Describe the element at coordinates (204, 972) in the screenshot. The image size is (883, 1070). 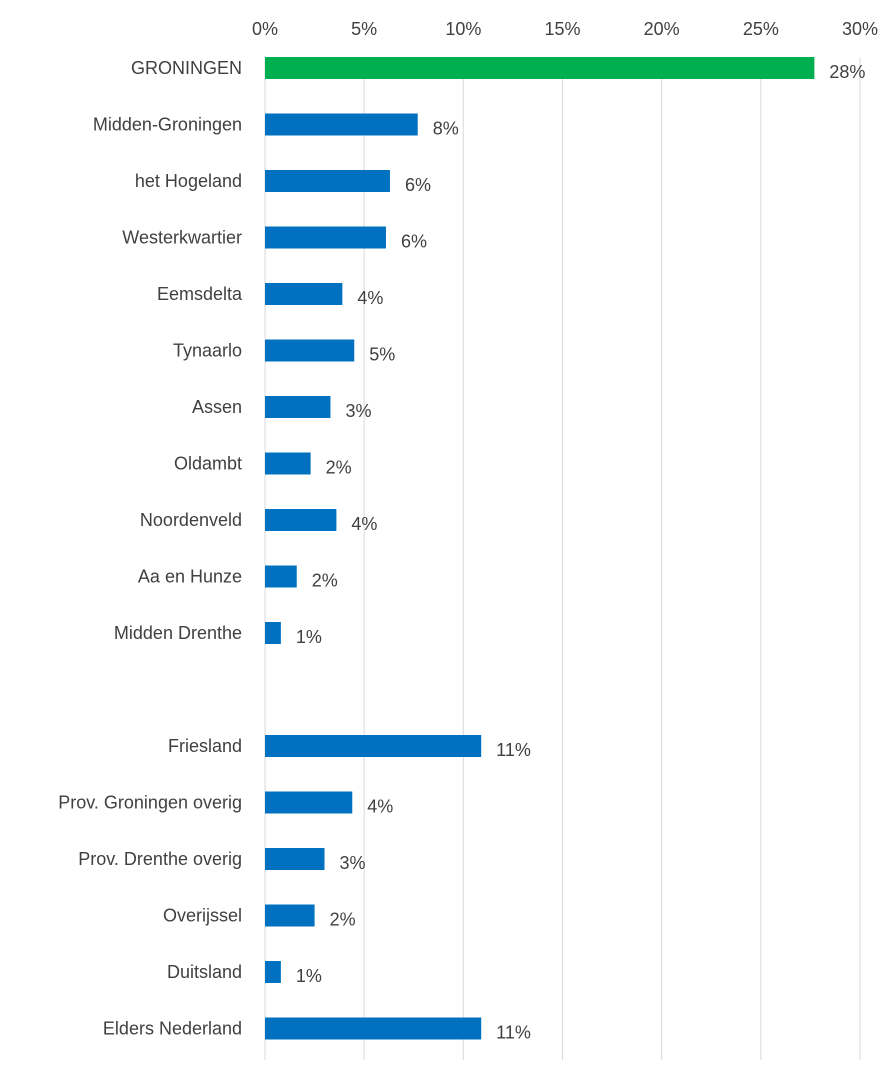
I see `category-label-duitsland: Duitsland` at that location.